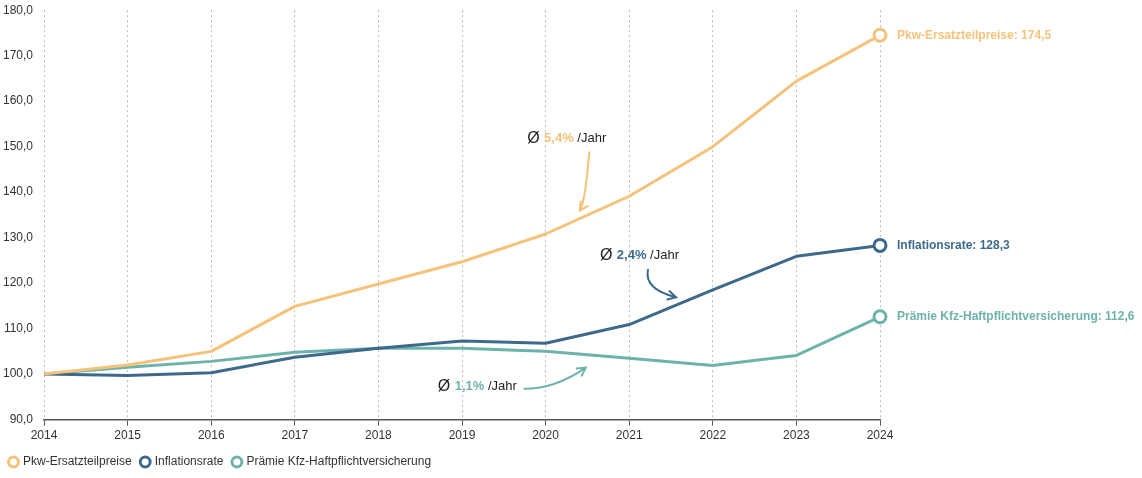 The height and width of the screenshot is (478, 1142). I want to click on x-tick-label: 2021, so click(629, 435).